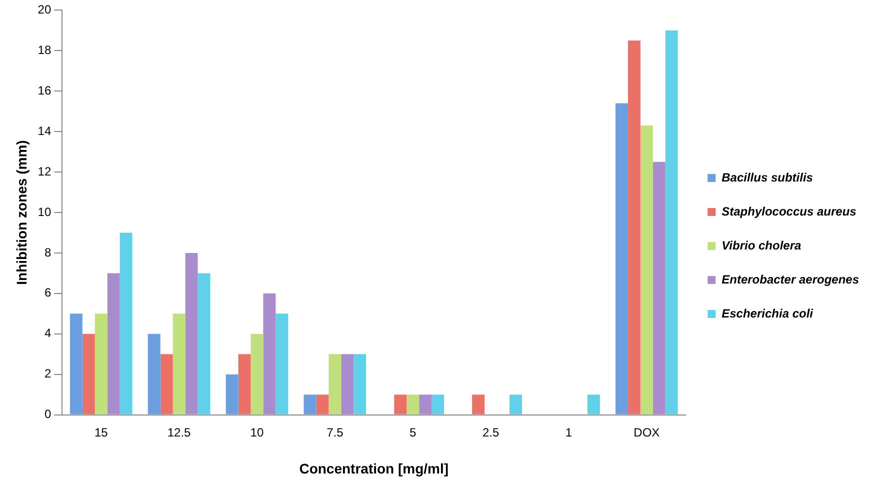 This screenshot has width=879, height=492. I want to click on y-tick-label: 6, so click(48, 293).